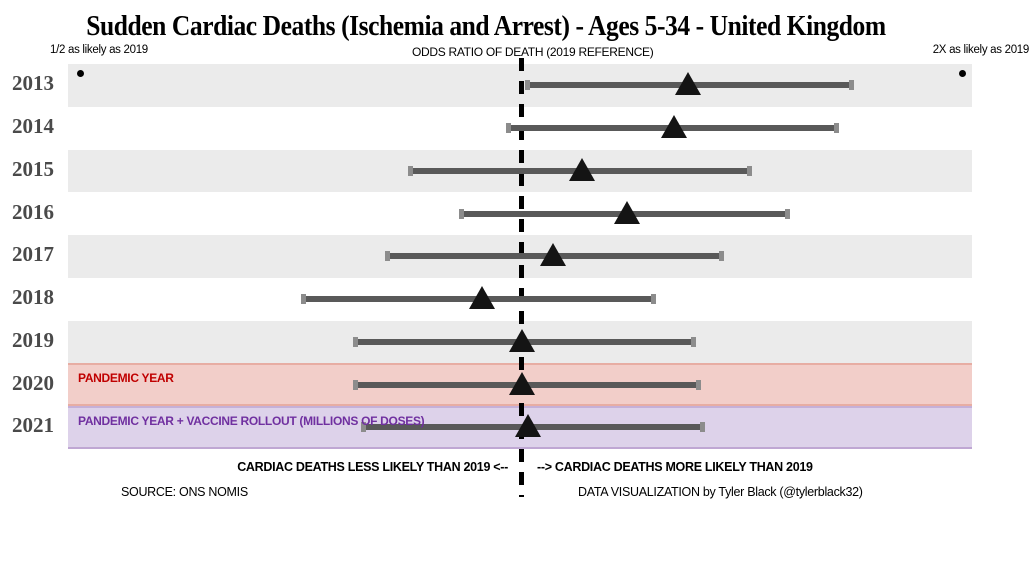  I want to click on ci-cap-left-2013, so click(528, 85).